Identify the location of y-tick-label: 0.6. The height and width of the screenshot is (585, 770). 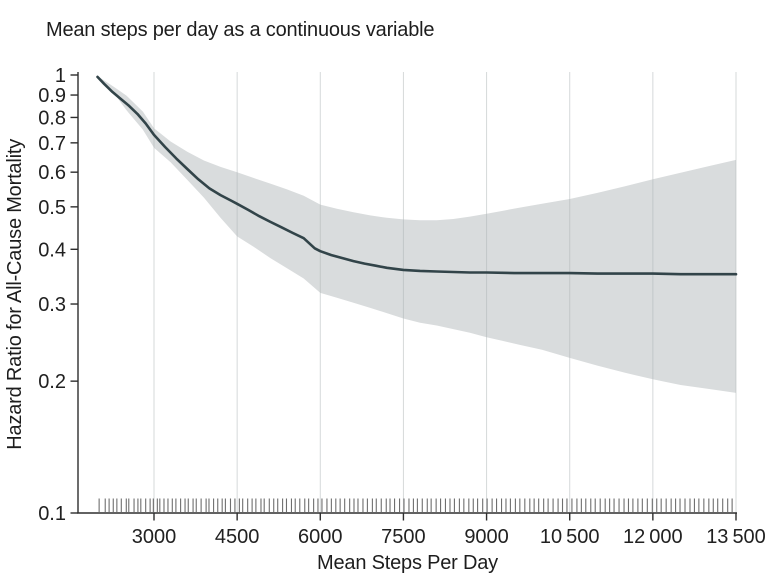
(52, 173).